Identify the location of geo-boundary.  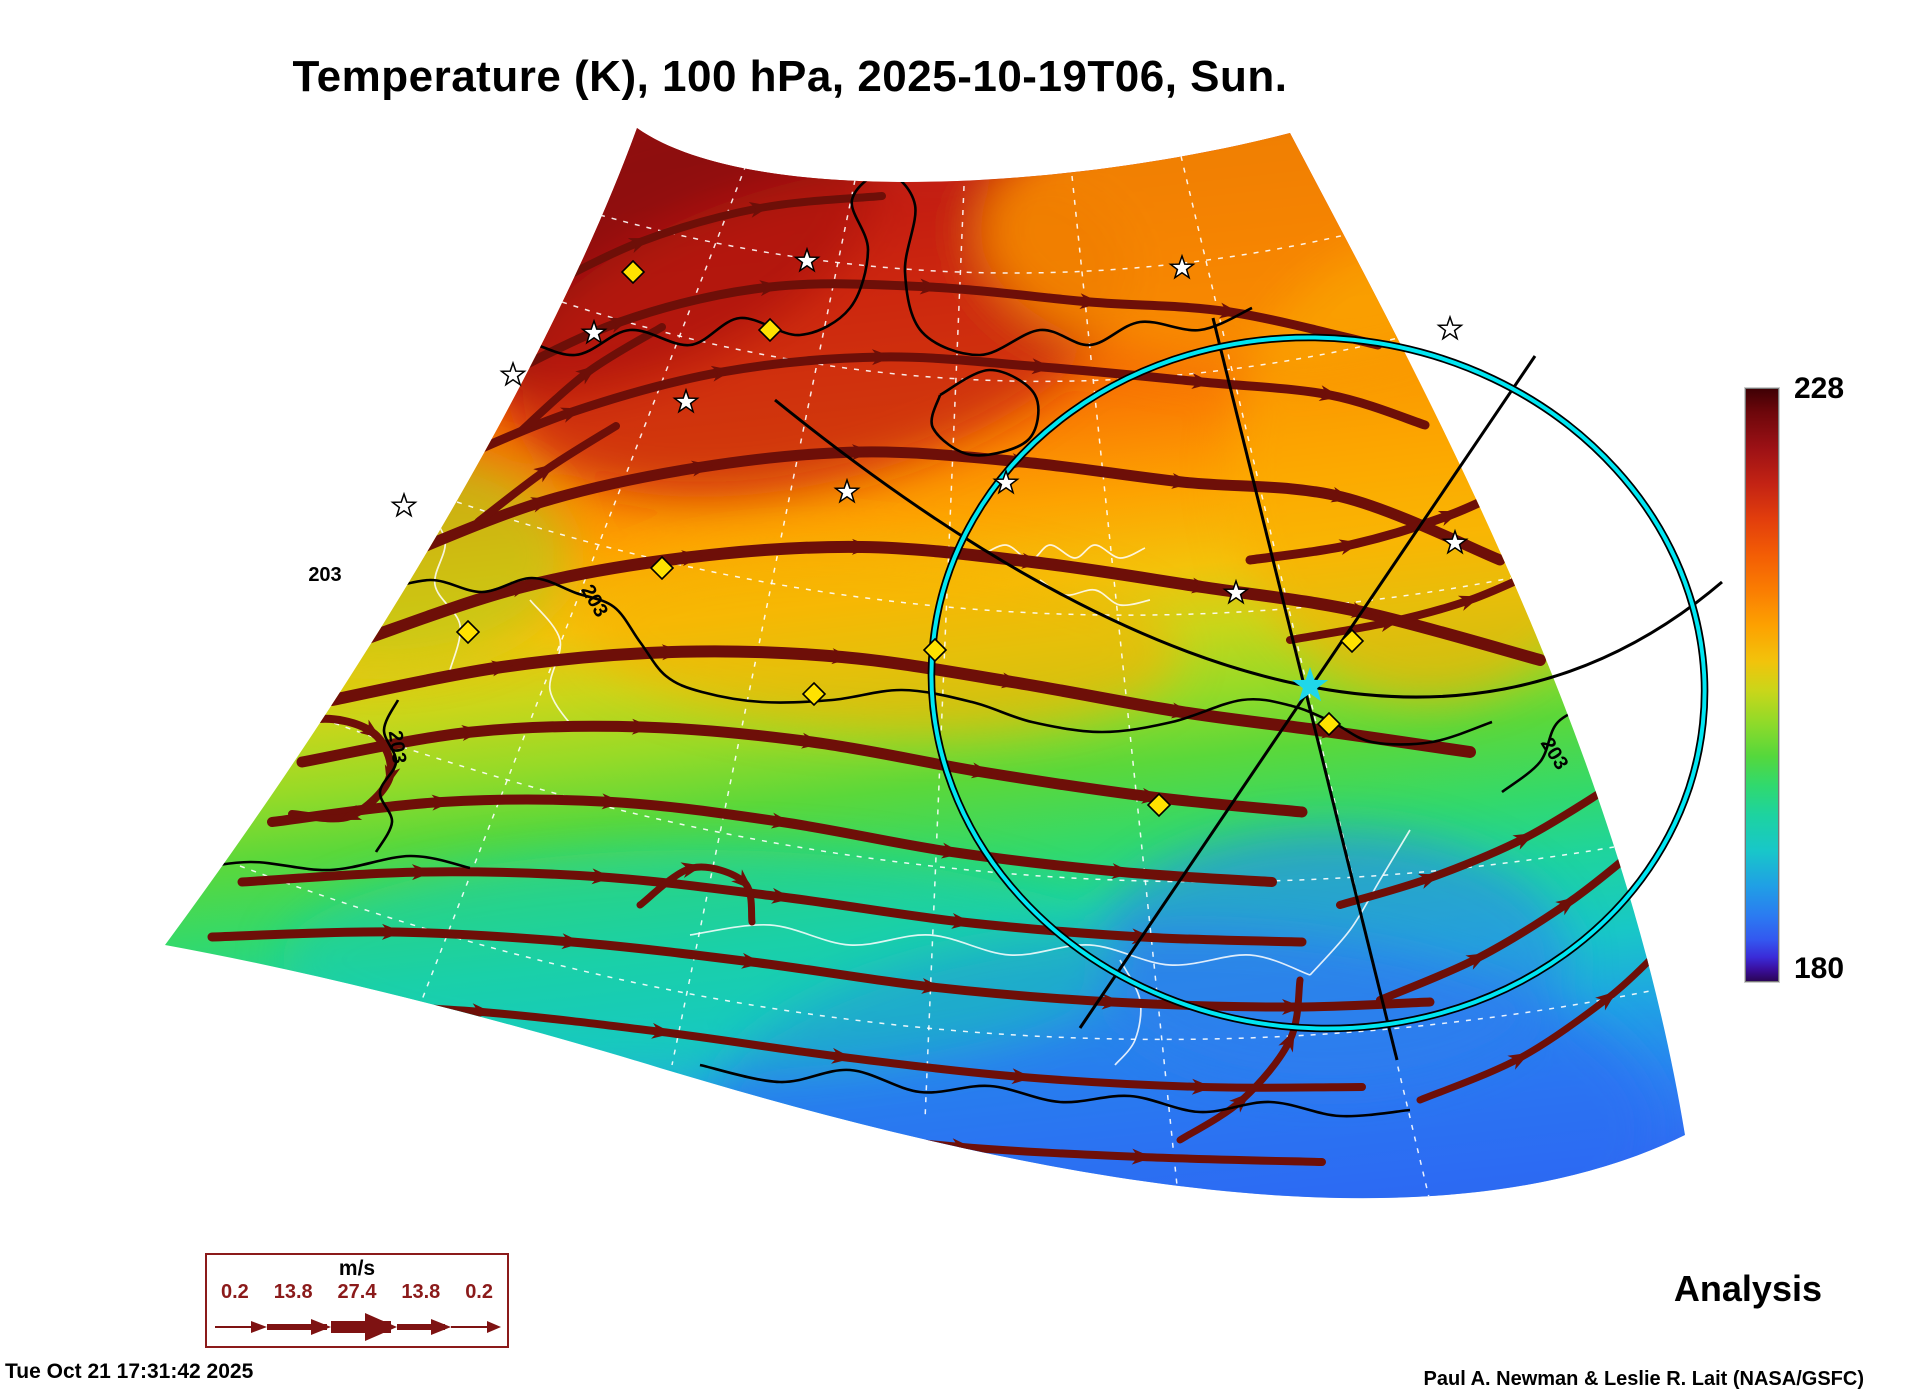
(1360, 902).